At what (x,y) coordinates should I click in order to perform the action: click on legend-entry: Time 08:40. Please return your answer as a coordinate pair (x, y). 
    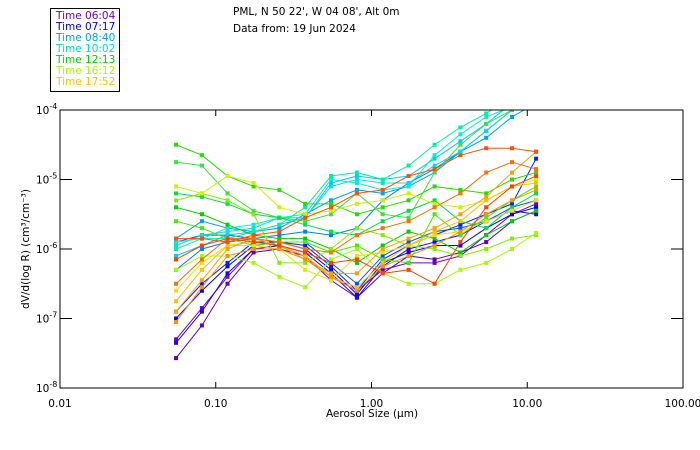
    Looking at the image, I should click on (86, 38).